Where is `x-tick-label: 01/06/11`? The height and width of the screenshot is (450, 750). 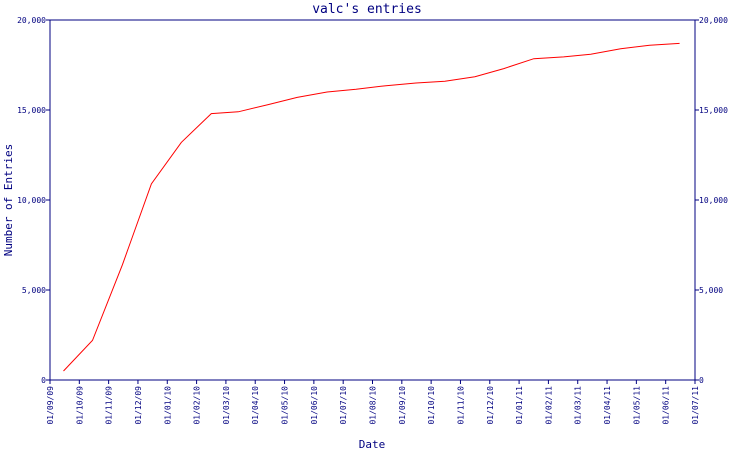 x-tick-label: 01/06/11 is located at coordinates (666, 405).